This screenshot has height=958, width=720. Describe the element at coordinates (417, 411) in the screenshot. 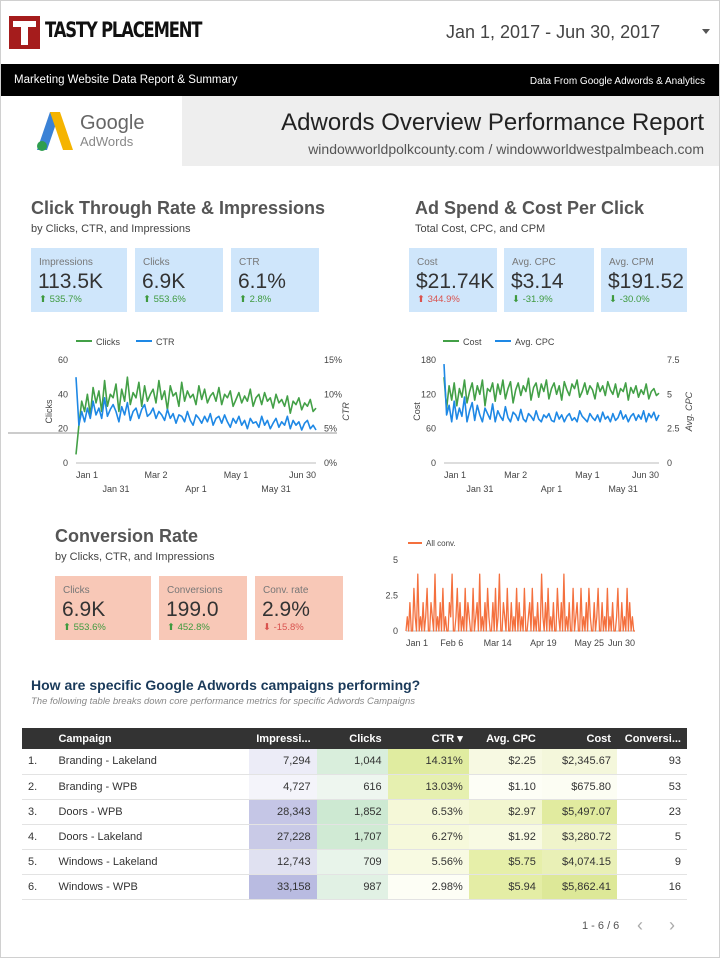

I see `y-axis-label-left: Cost` at that location.